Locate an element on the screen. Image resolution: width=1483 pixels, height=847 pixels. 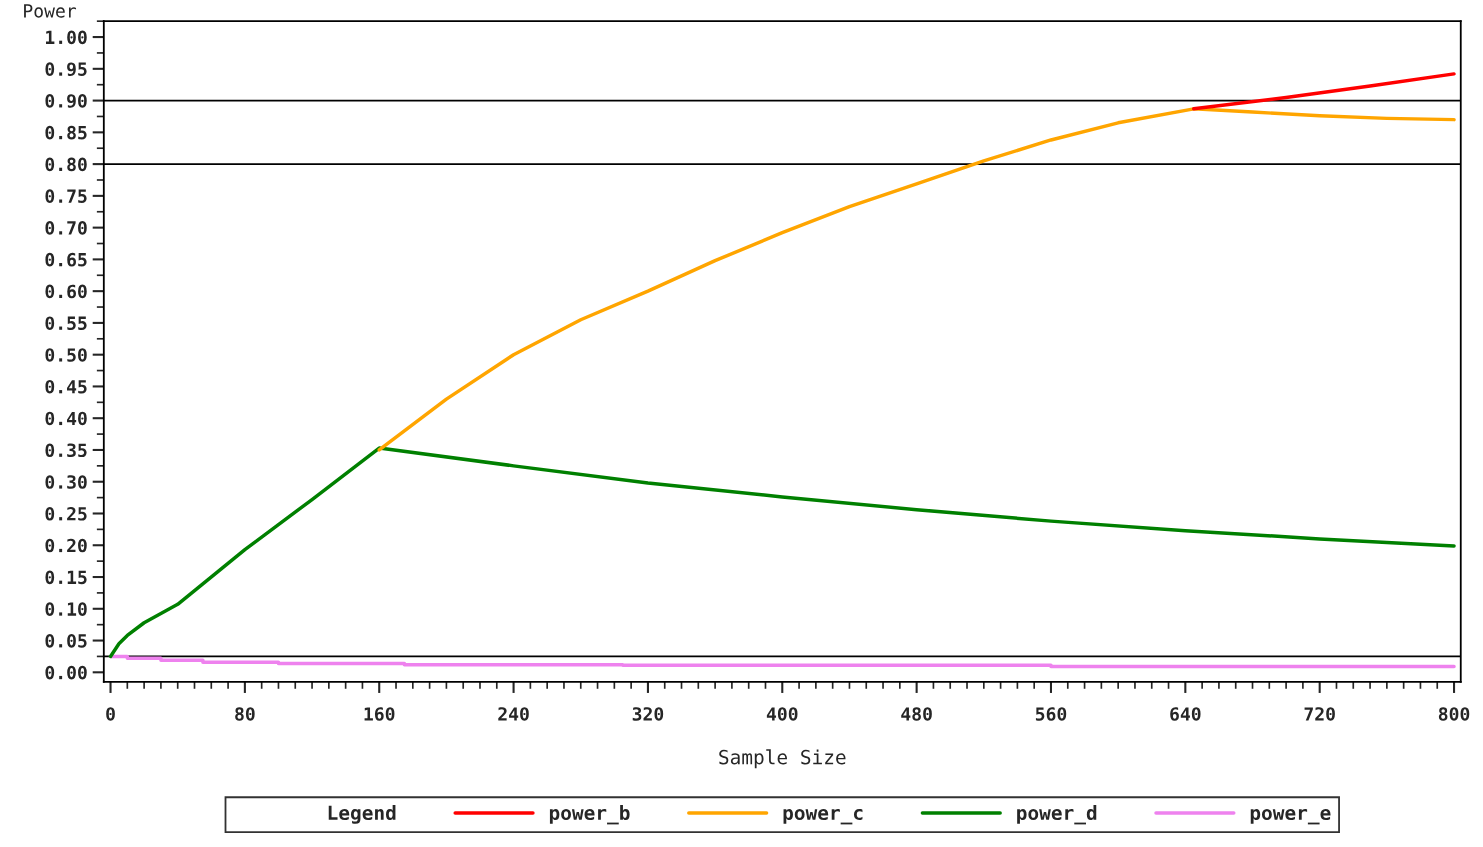
y-tick-label: 0.10 is located at coordinates (66, 609).